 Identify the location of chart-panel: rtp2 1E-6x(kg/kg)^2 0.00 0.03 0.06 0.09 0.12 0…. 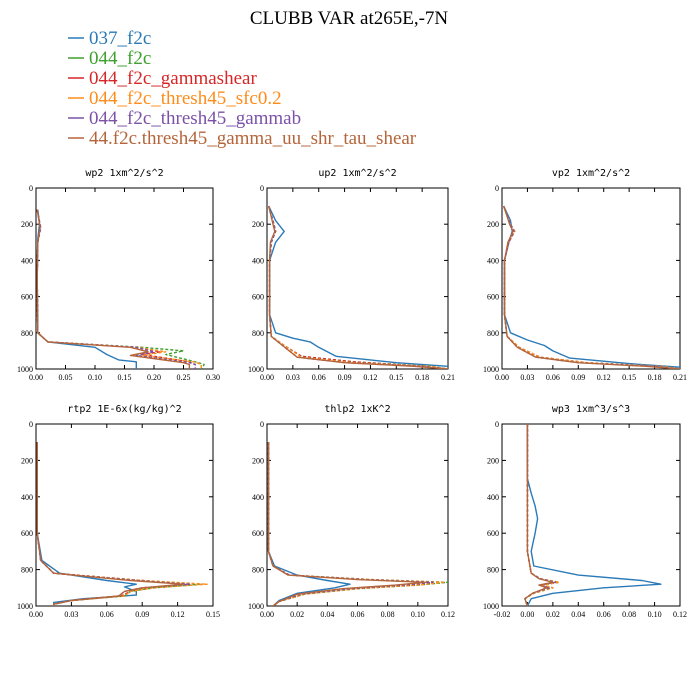
(118, 511).